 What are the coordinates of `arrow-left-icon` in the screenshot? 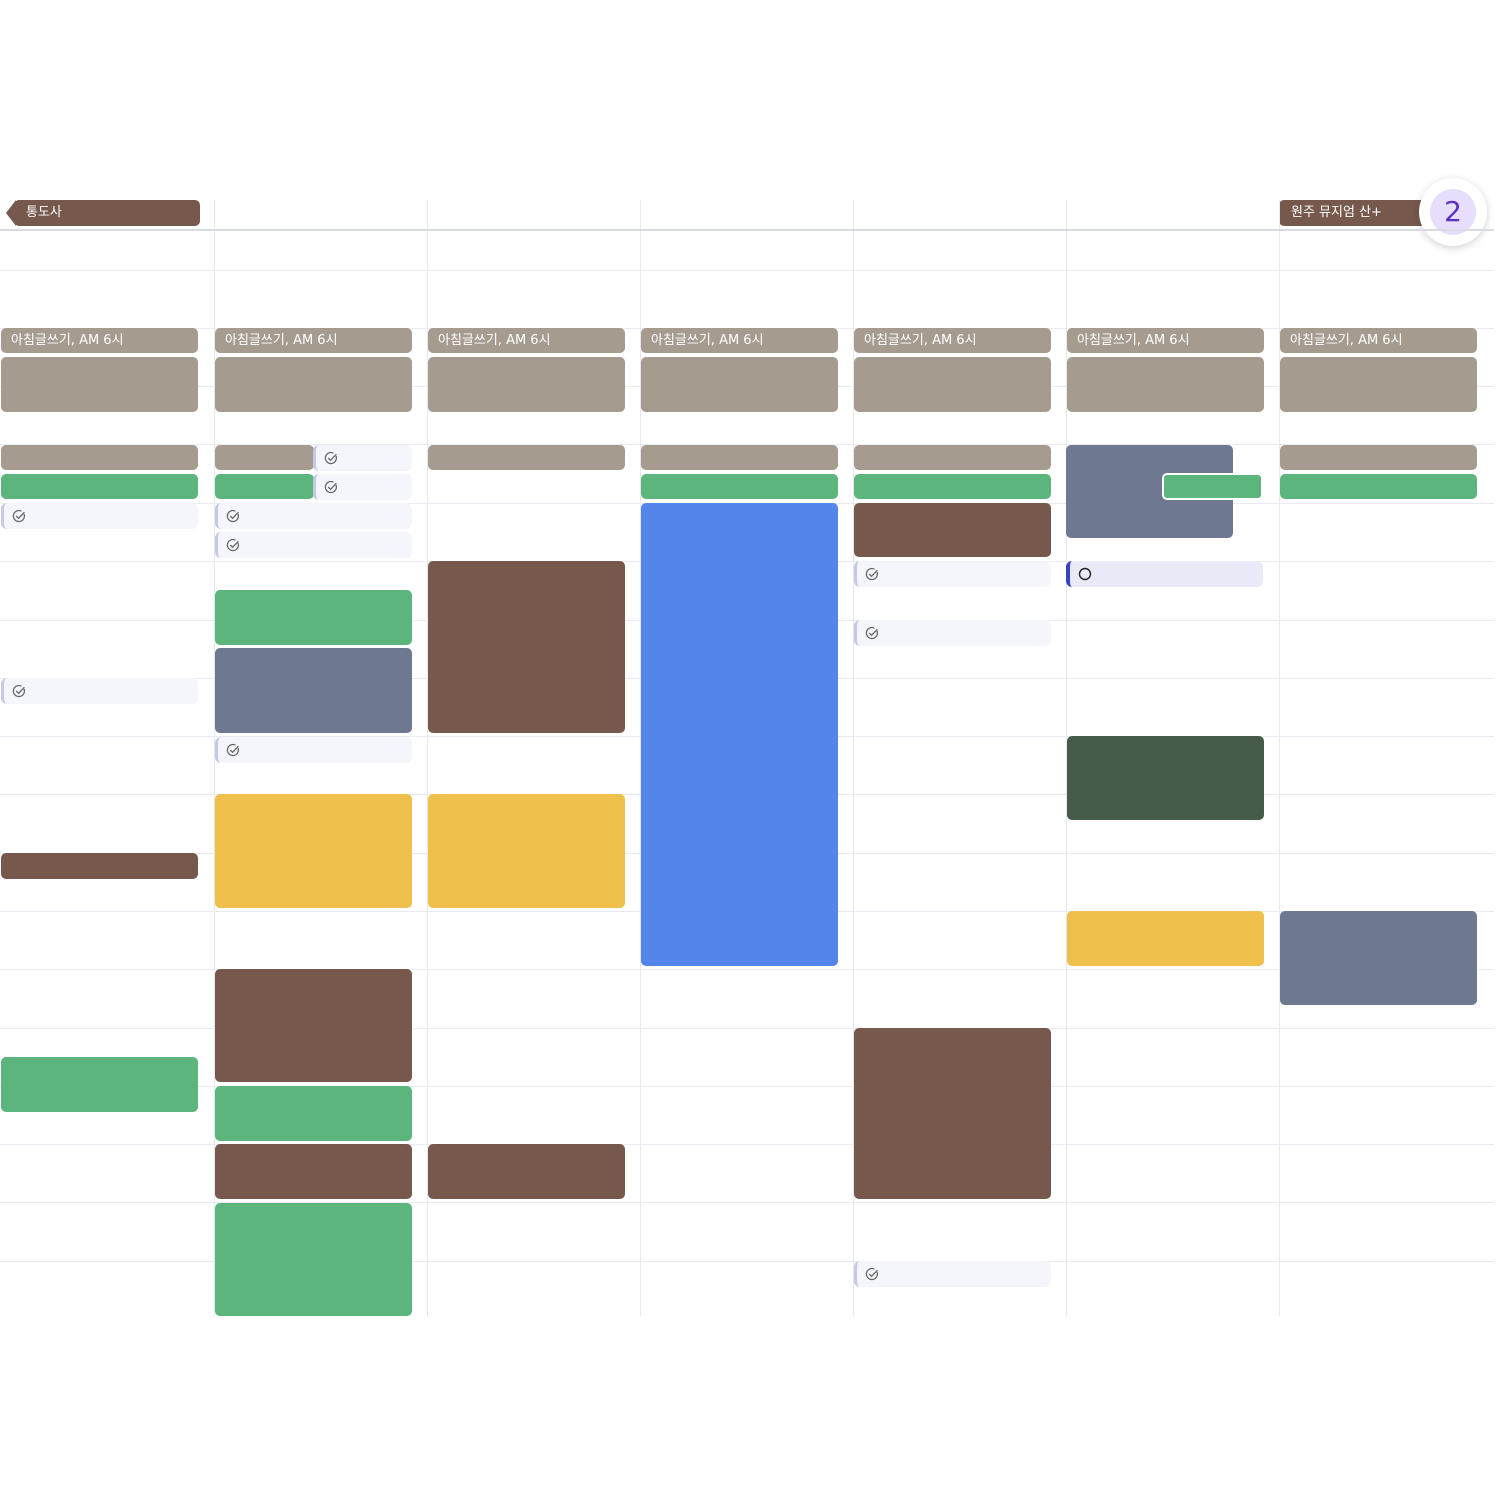 It's located at (11, 213).